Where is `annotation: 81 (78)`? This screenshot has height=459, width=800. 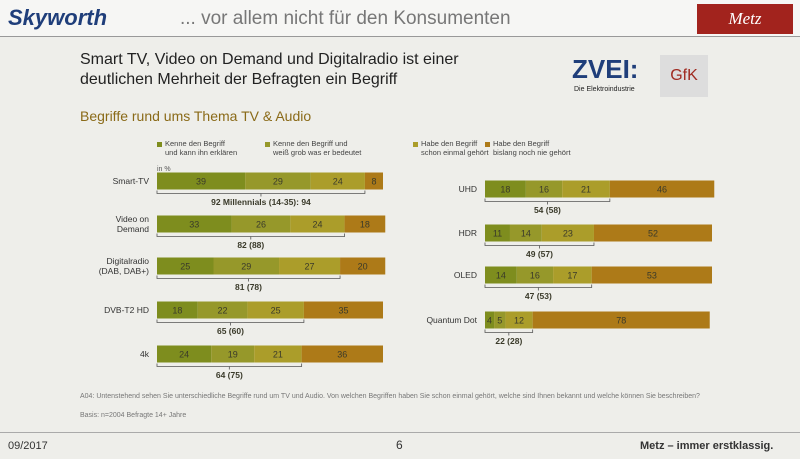
annotation: 81 (78) is located at coordinates (248, 287).